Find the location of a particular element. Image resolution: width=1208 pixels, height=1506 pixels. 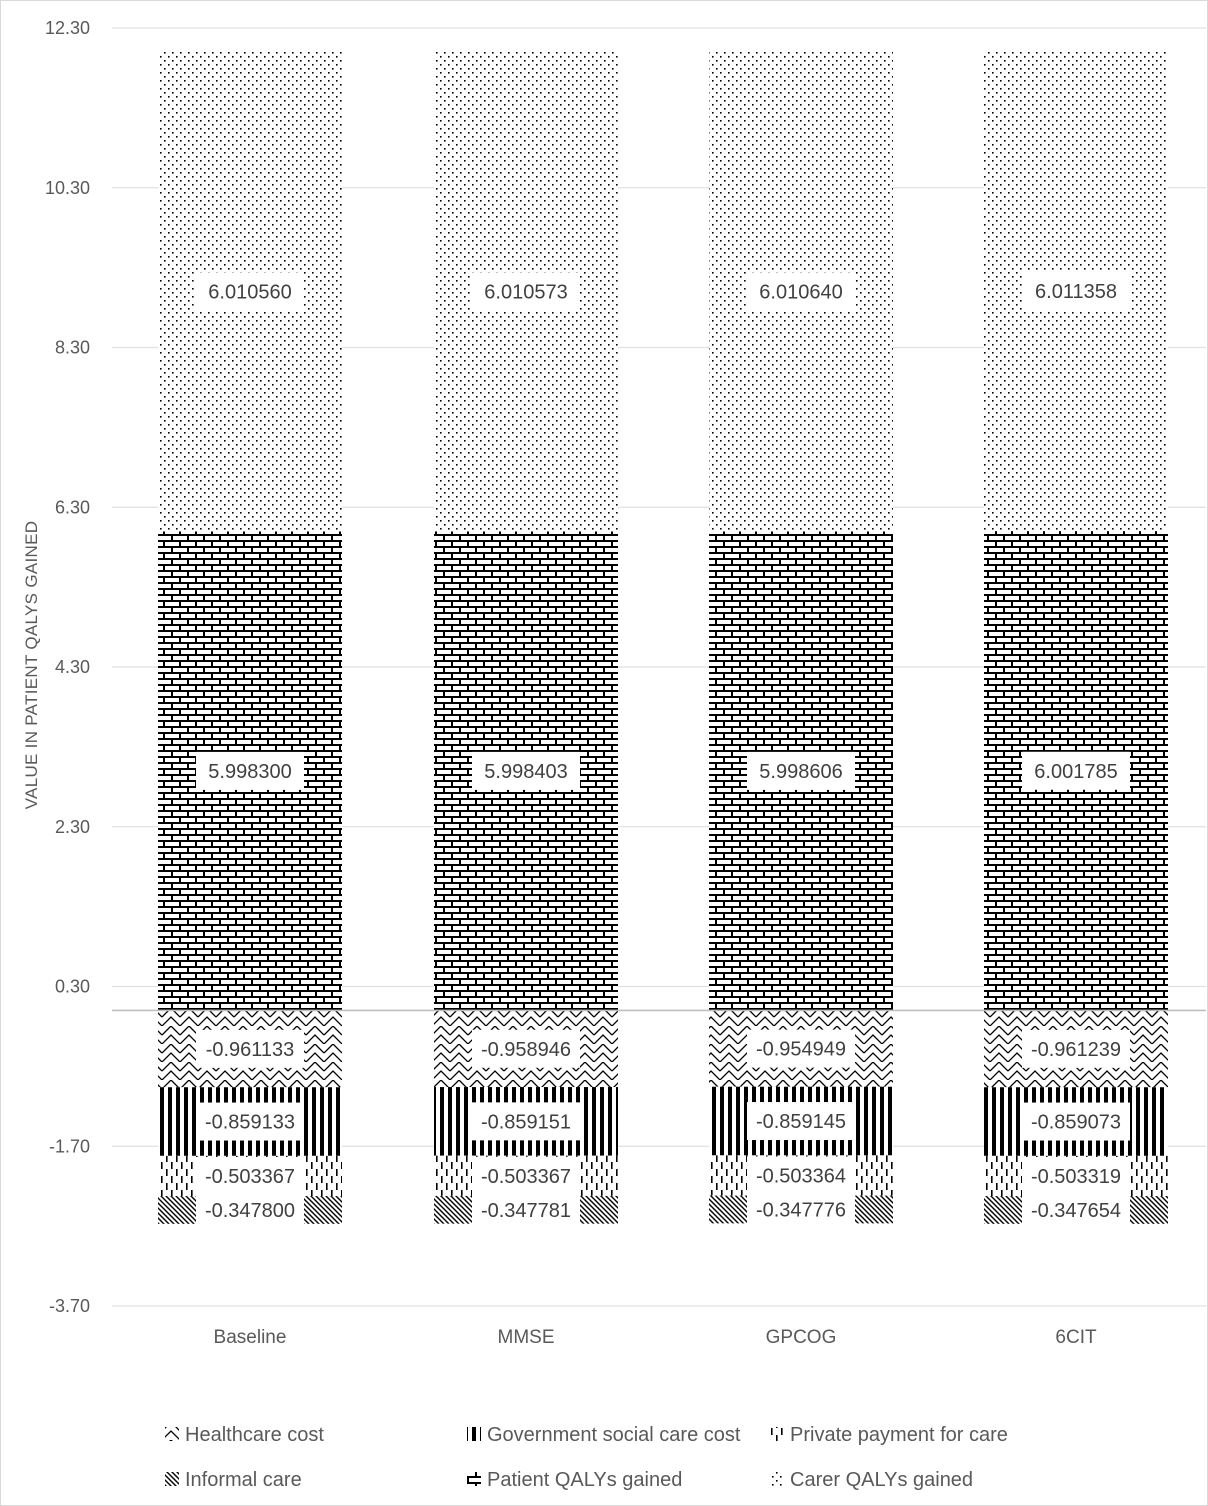

x-category-labels: Baseline MMSE GPCOG 6CIT is located at coordinates (655, 1337).